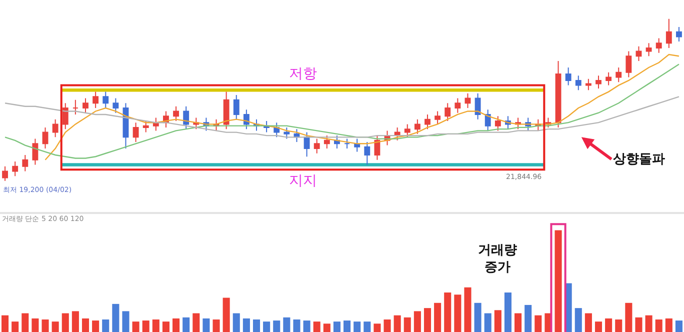 The image size is (684, 332). What do you see at coordinates (497, 259) in the screenshot?
I see `annotation: 거래량 증가` at bounding box center [497, 259].